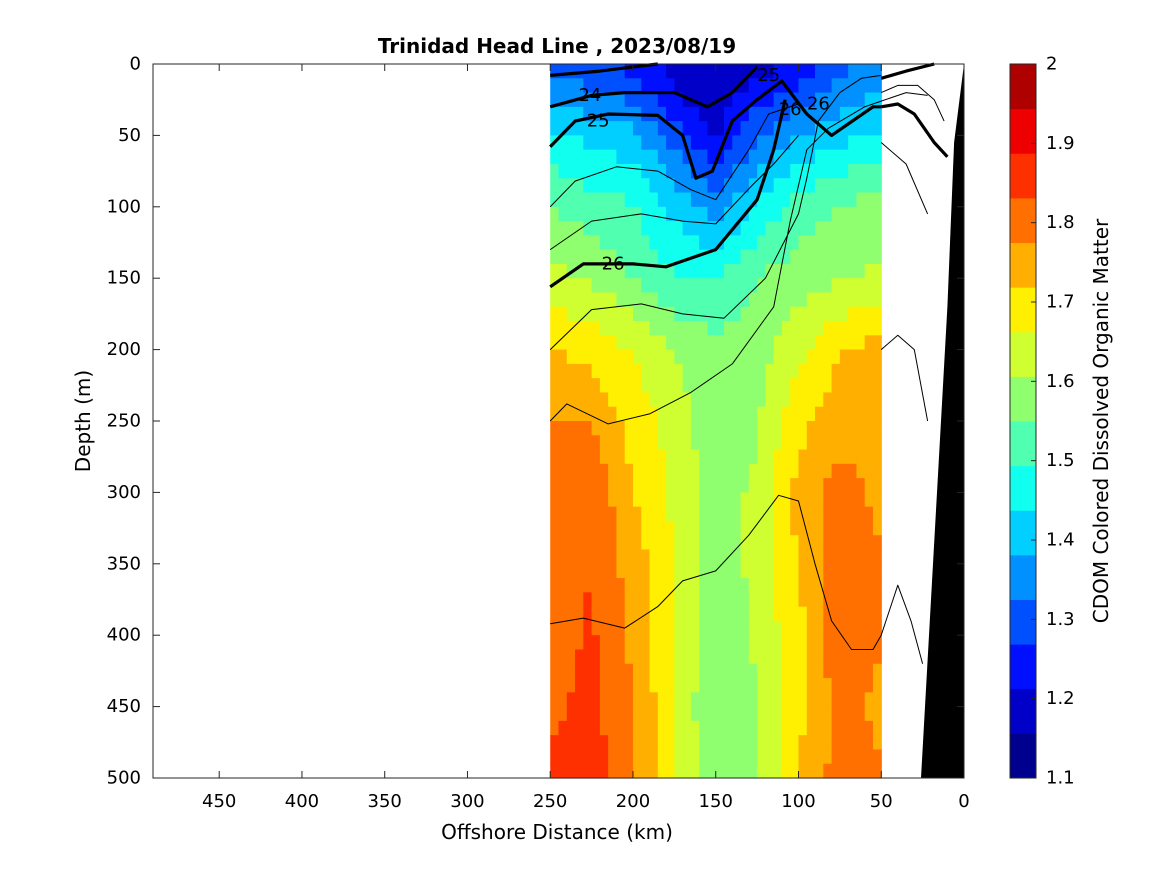 This screenshot has width=1167, height=875. What do you see at coordinates (557, 46) in the screenshot?
I see `chart-title: Trinidad Head Line , 2023/08/19` at bounding box center [557, 46].